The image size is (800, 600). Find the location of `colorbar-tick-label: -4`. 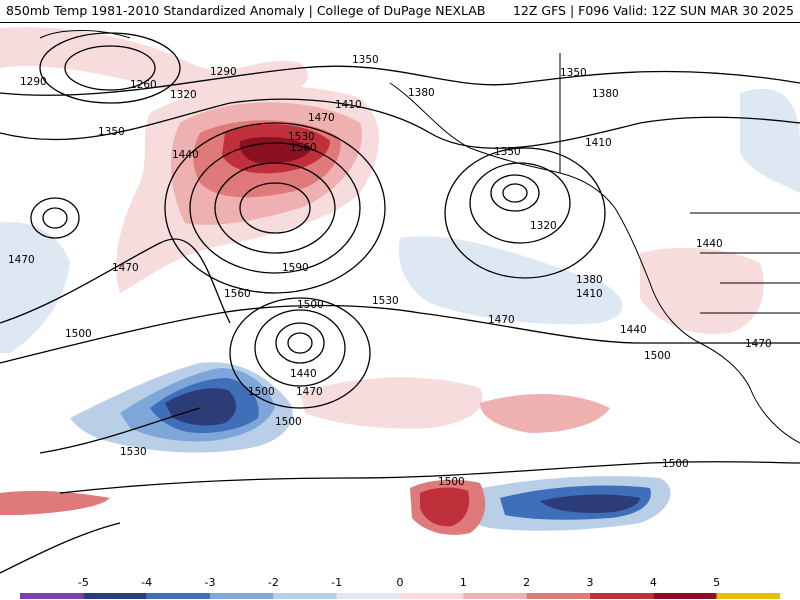

colorbar-tick-label: -4 is located at coordinates (147, 582).